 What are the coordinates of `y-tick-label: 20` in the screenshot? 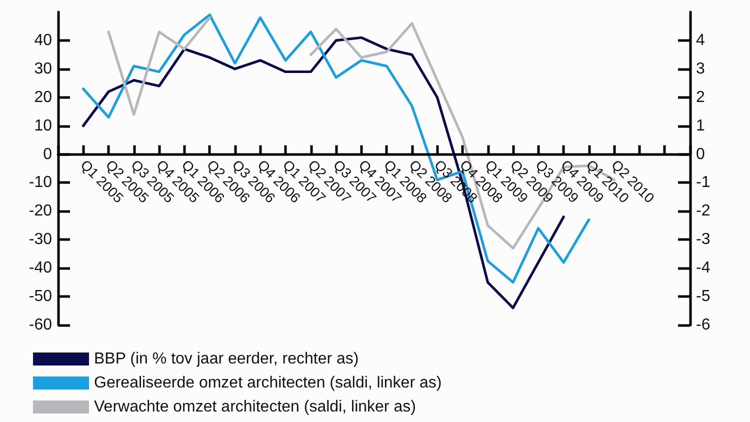 It's located at (43, 97).